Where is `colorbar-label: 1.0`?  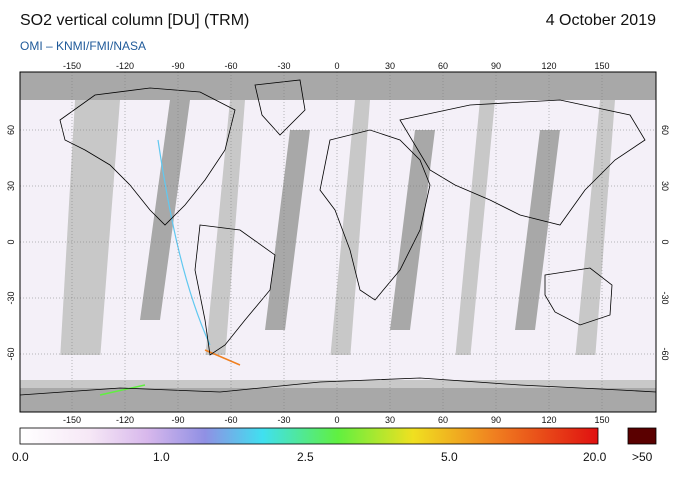
colorbar-label: 1.0 is located at coordinates (161, 457).